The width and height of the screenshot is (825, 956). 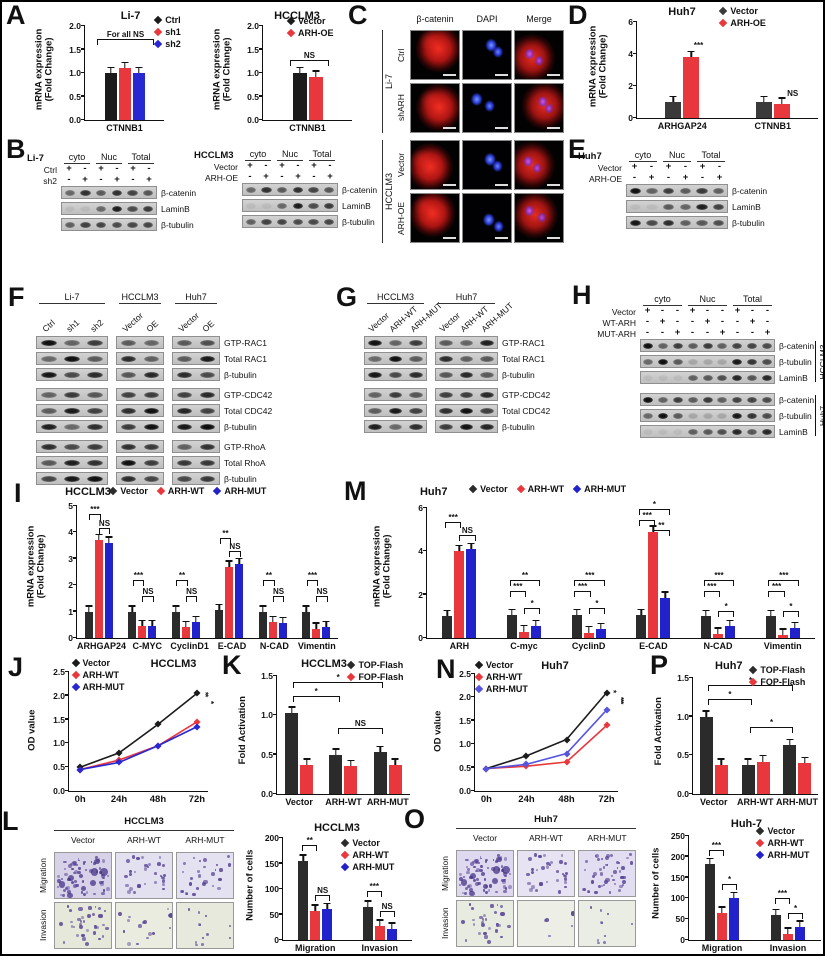 What do you see at coordinates (248, 394) in the screenshot?
I see `band-label: GTP-CDC42` at bounding box center [248, 394].